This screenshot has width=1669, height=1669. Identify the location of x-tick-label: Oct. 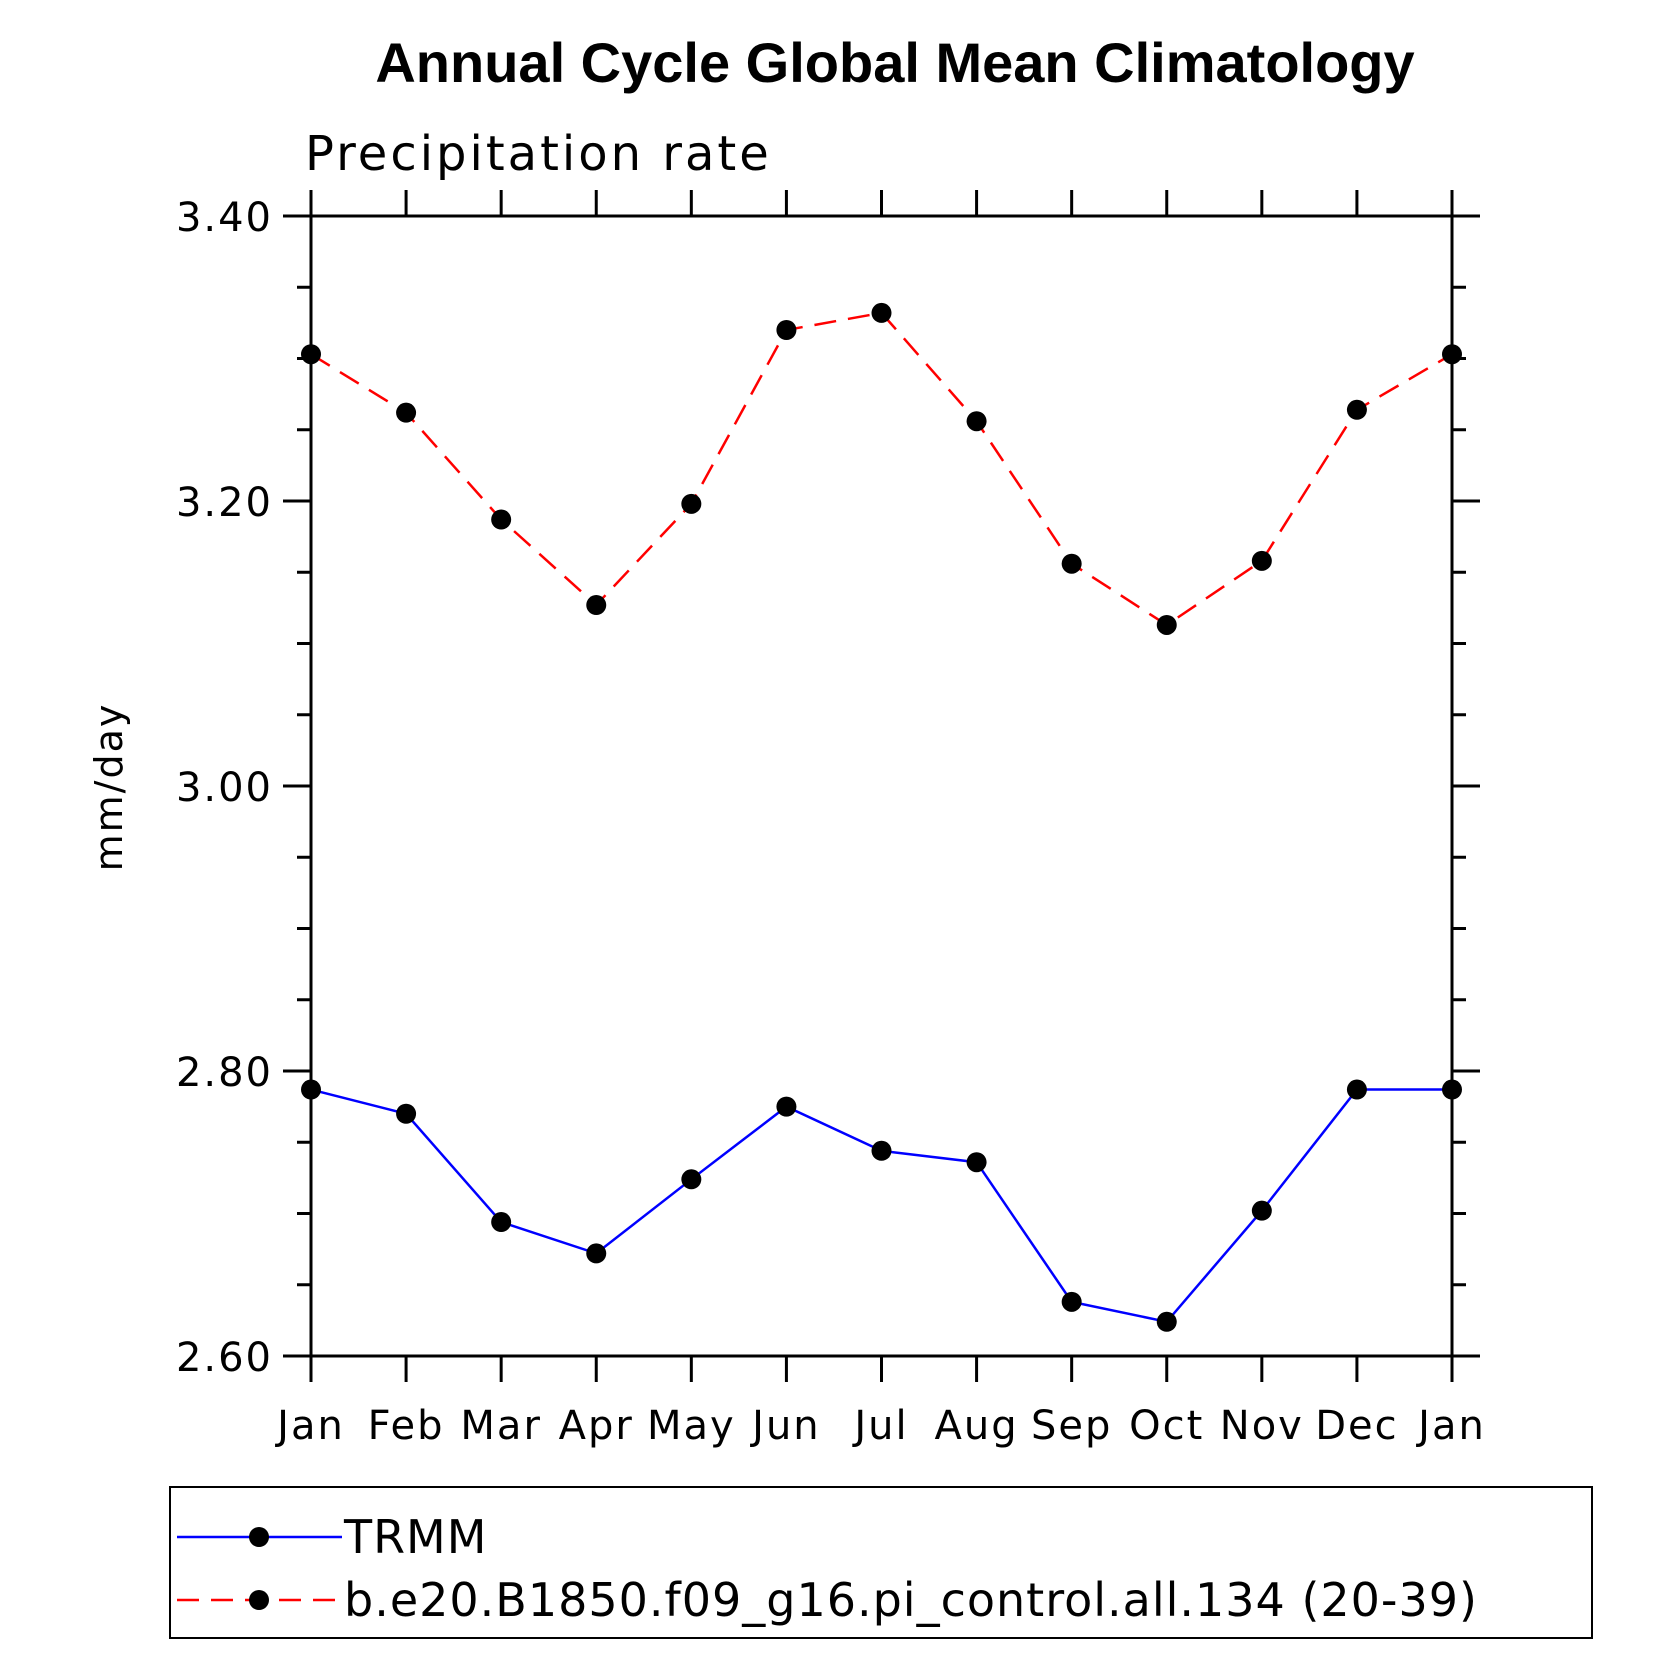
(1166, 1426).